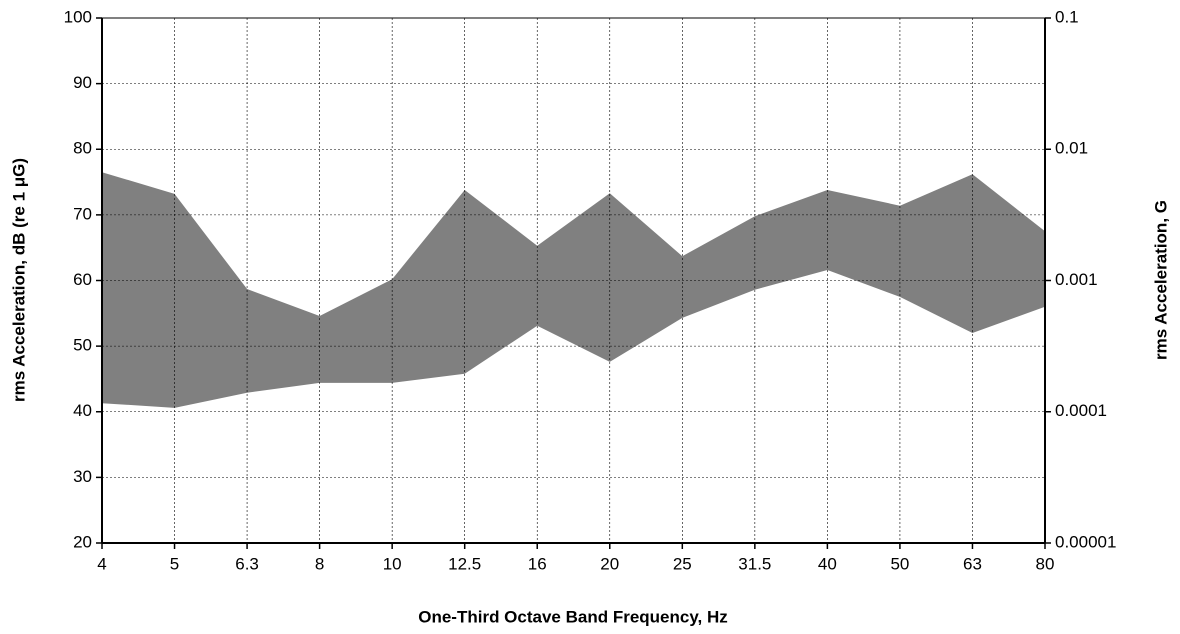 This screenshot has width=1180, height=634. I want to click on y-tick-label: 80, so click(82, 148).